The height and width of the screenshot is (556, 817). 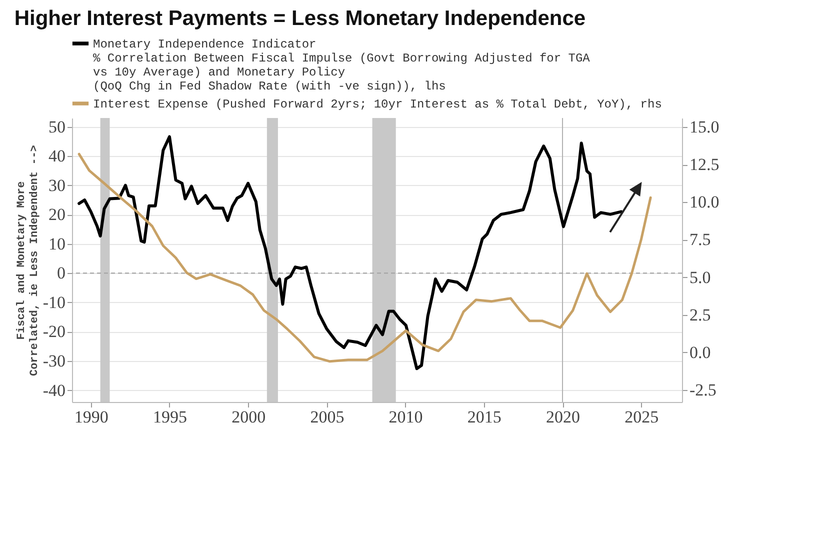 What do you see at coordinates (327, 417) in the screenshot?
I see `x-tick-label: 2005` at bounding box center [327, 417].